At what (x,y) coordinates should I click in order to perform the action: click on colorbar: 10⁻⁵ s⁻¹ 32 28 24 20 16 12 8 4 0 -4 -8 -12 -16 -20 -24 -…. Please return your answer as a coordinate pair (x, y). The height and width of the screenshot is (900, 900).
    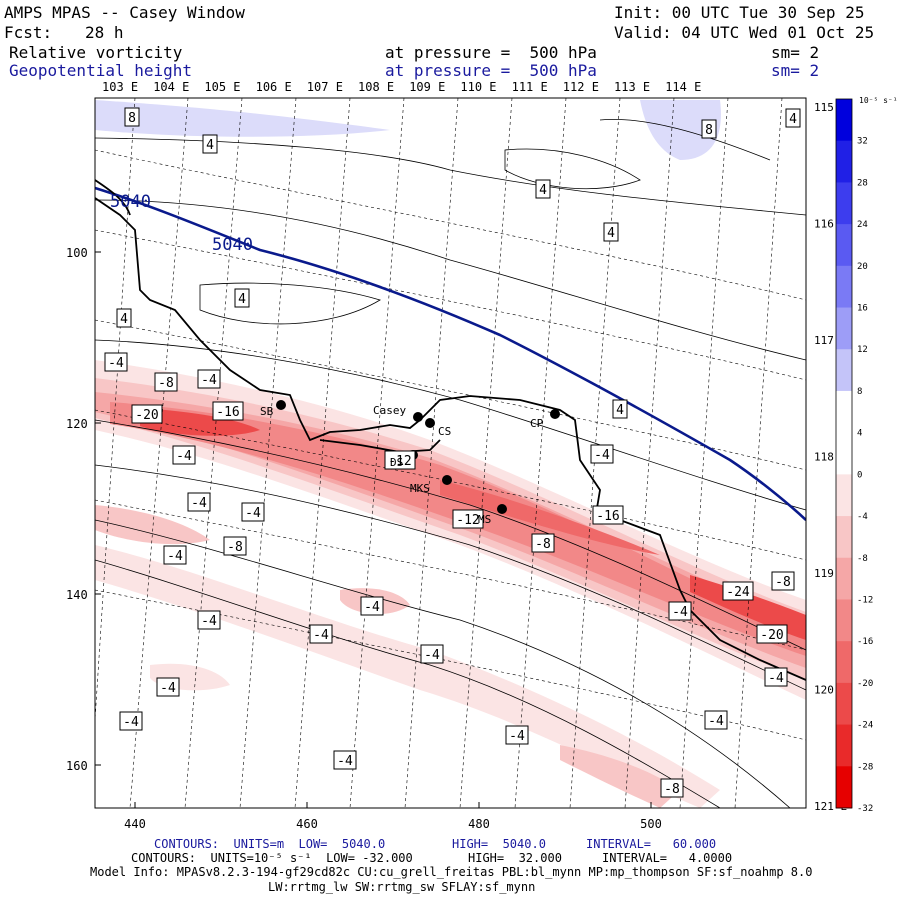
    Looking at the image, I should click on (866, 455).